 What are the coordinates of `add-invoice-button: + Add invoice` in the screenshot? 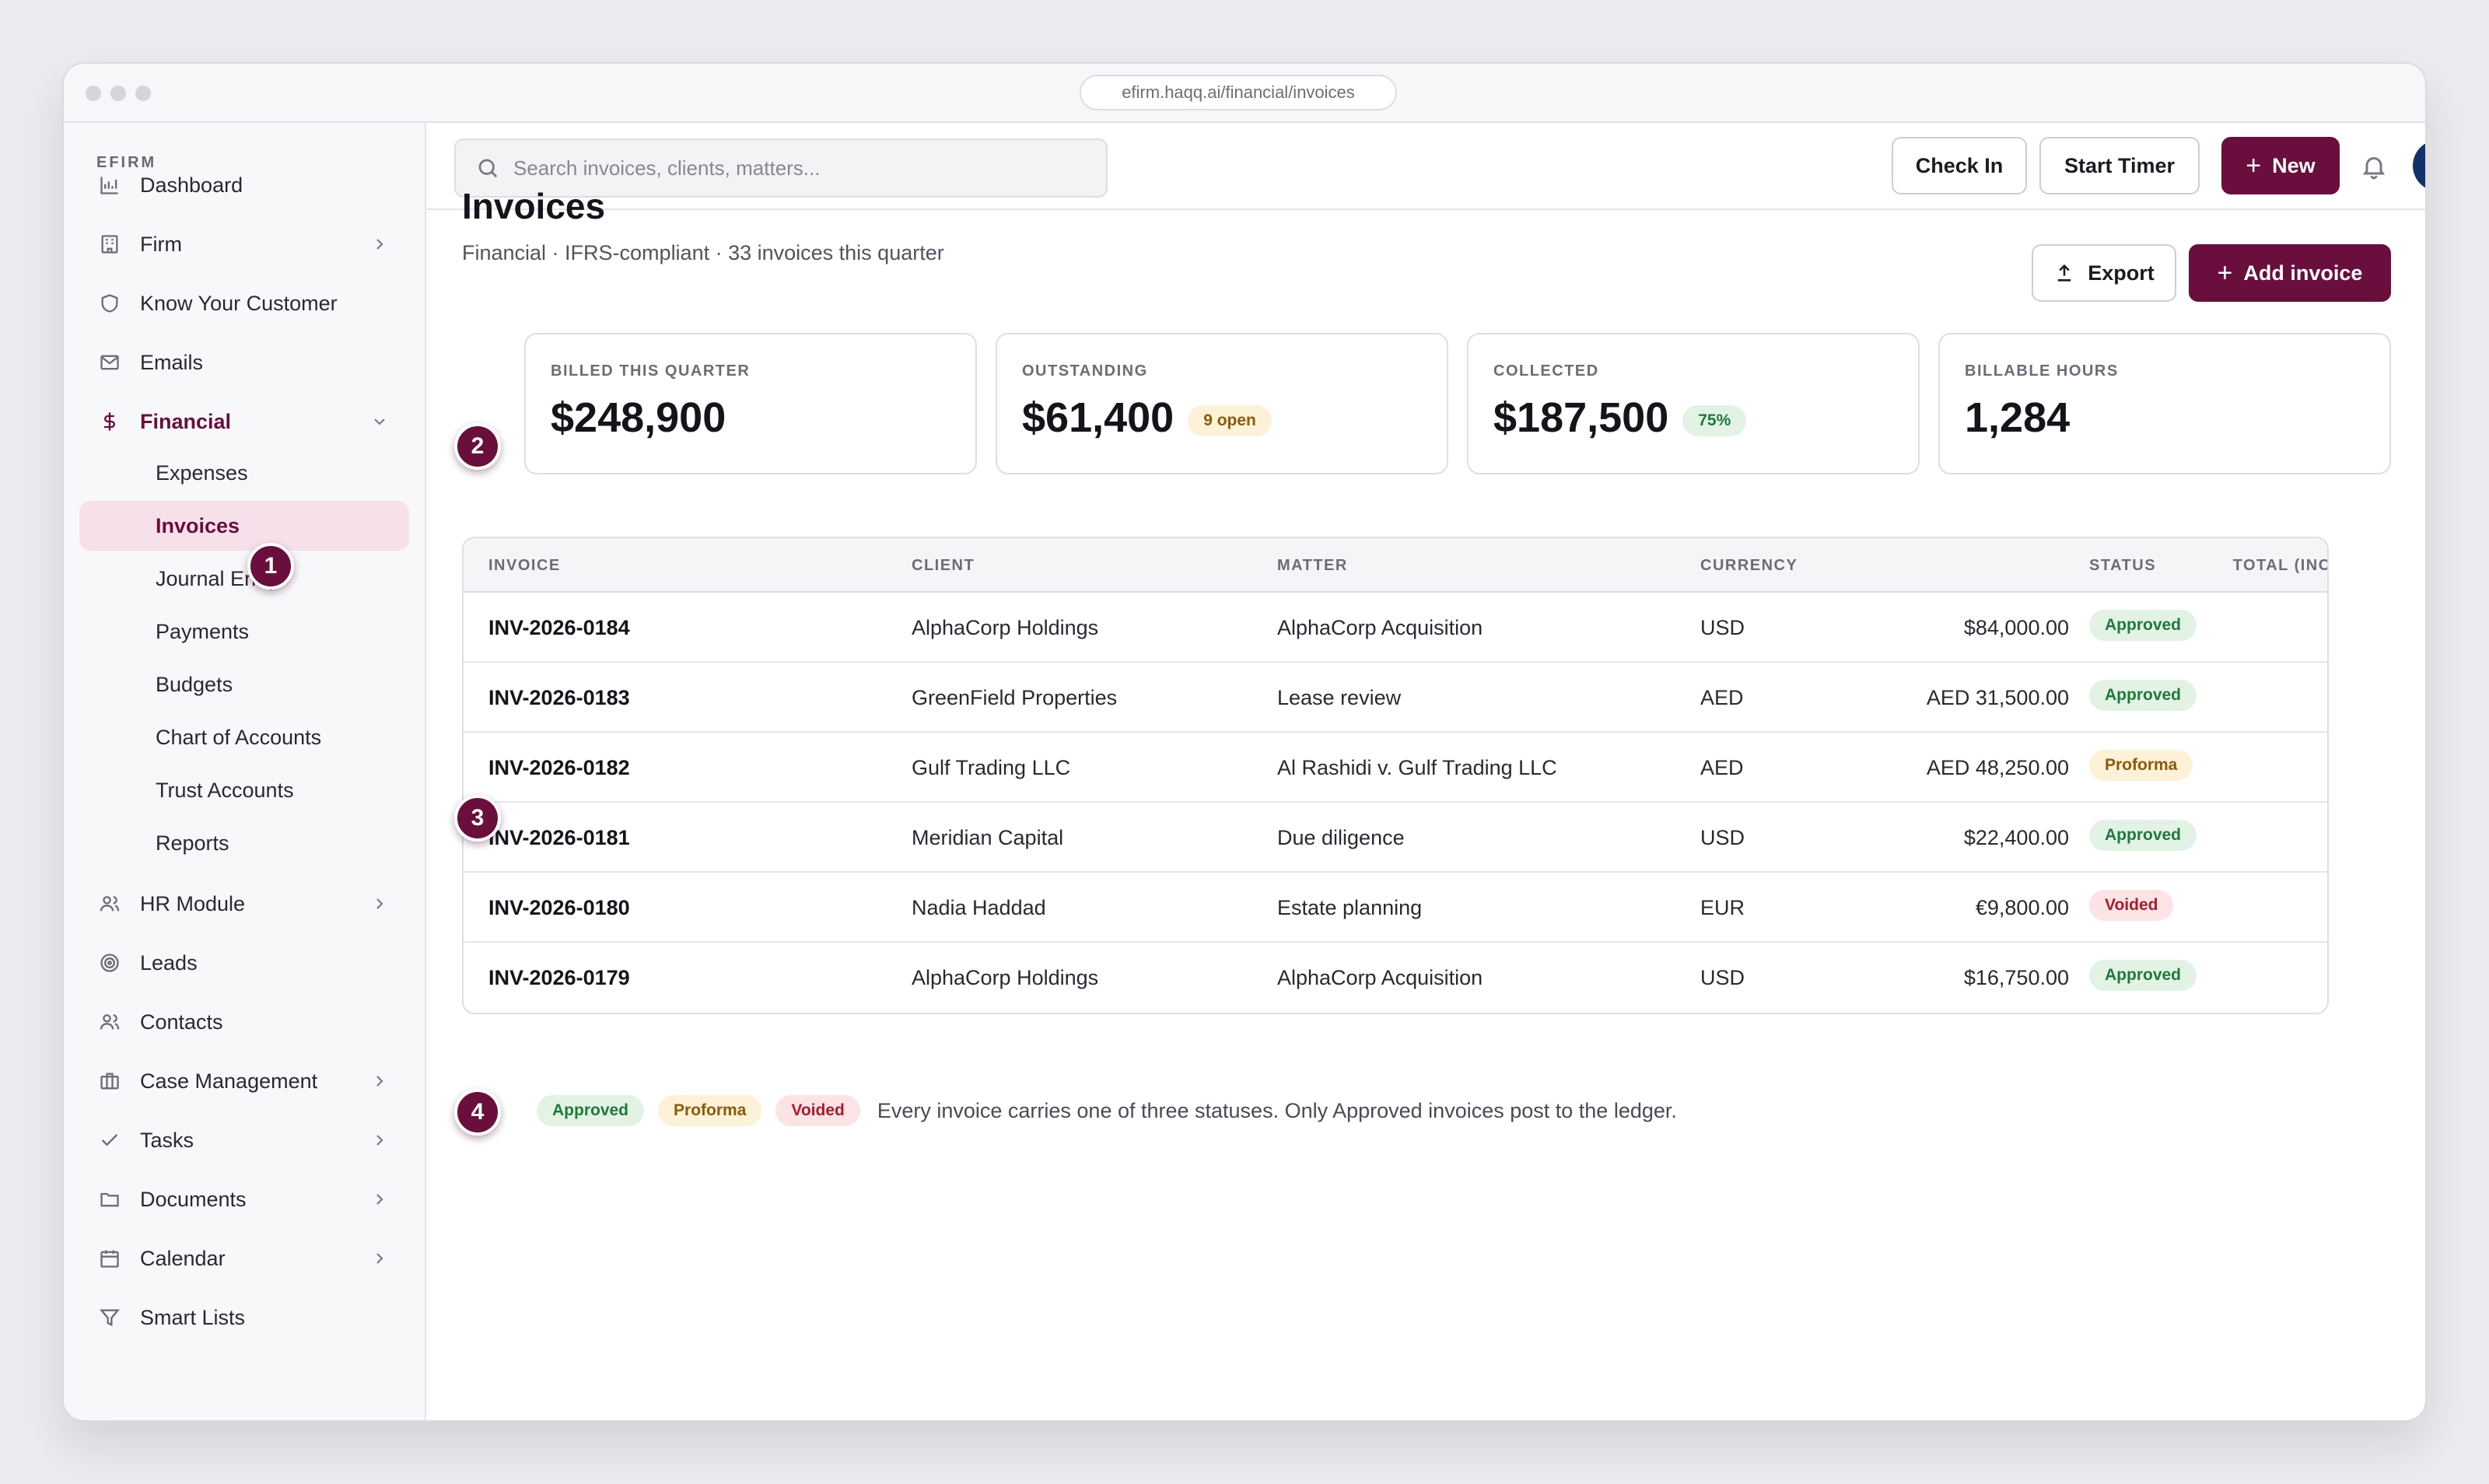 It's located at (2290, 273).